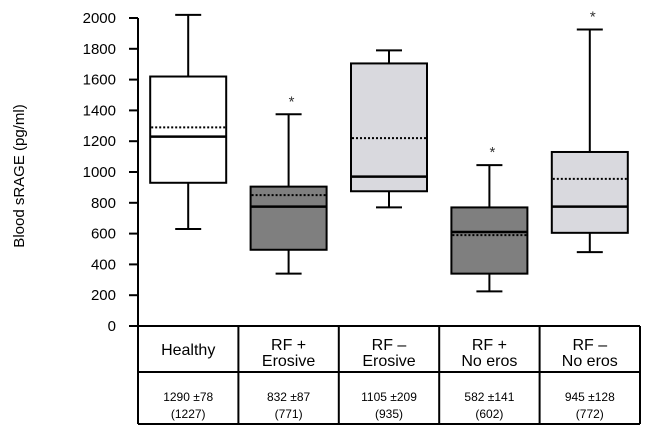  What do you see at coordinates (590, 397) in the screenshot?
I see `stat-mean-se: 945 ±128` at bounding box center [590, 397].